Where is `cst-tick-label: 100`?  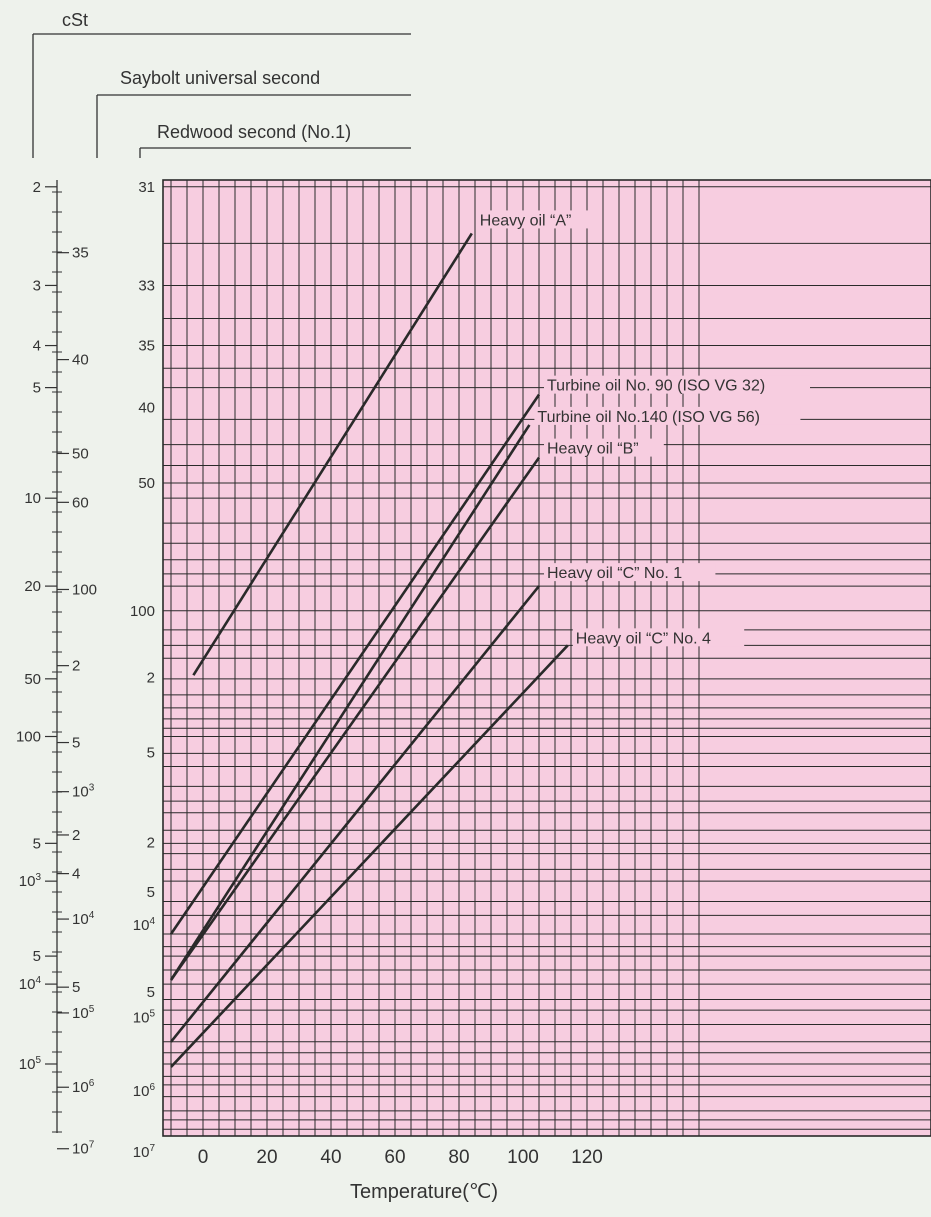 cst-tick-label: 100 is located at coordinates (28, 737).